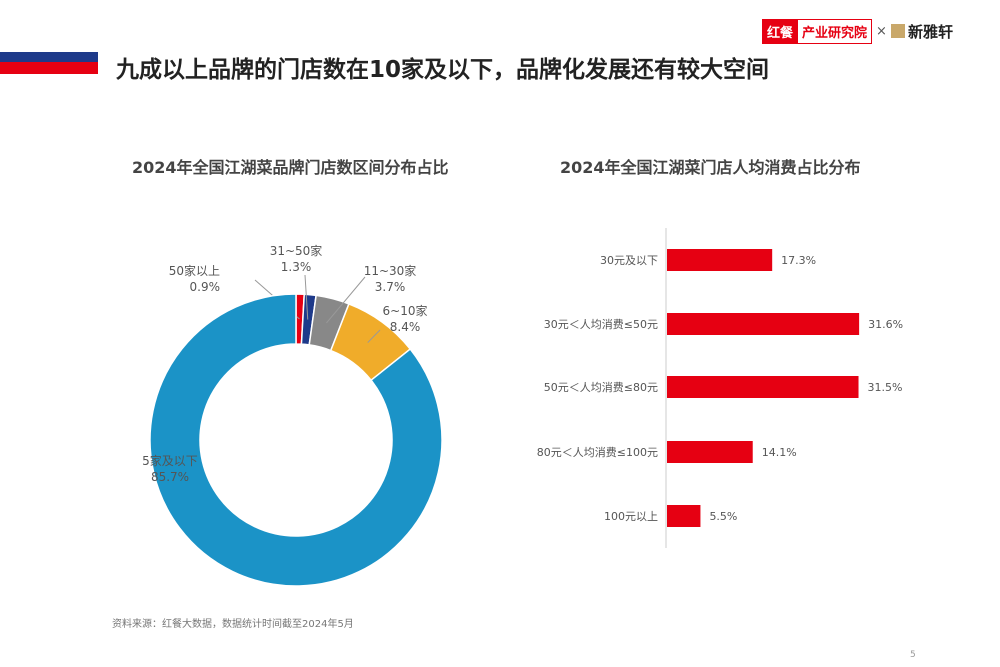  Describe the element at coordinates (194, 270) in the screenshot. I see `slice-label: 50家以上` at that location.